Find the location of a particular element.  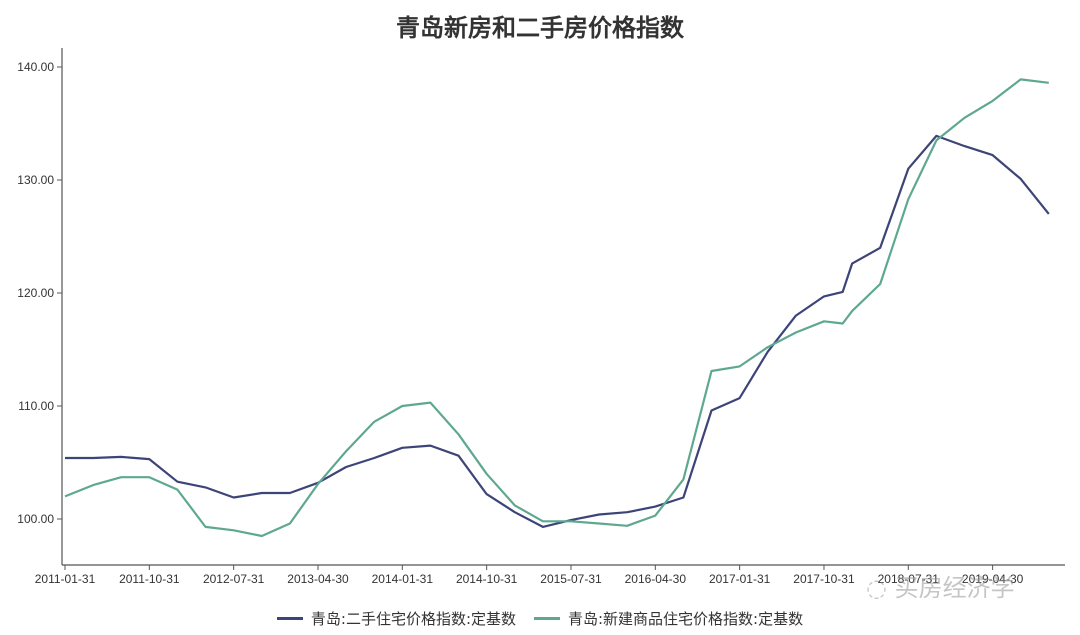

legend-item-new-build: 青岛:新建商品住宅价格指数:定基数 is located at coordinates (668, 618).